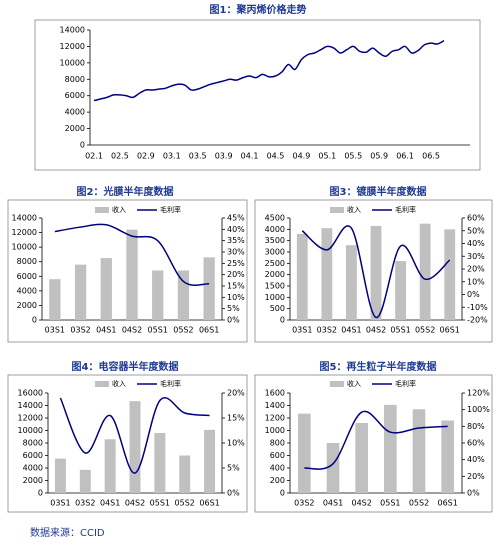 This screenshot has height=545, width=500. Describe the element at coordinates (405, 383) in the screenshot. I see `legend-label: 毛利率` at that location.